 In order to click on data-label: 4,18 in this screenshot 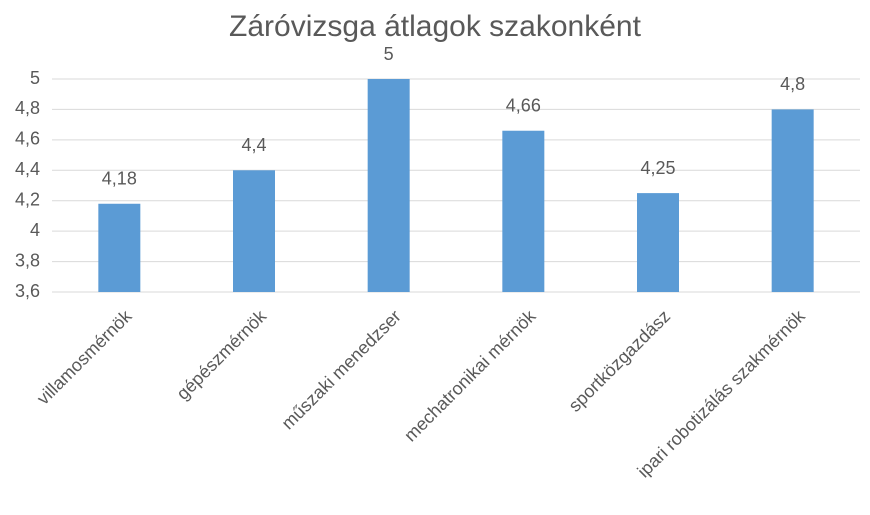, I will do `click(119, 179)`.